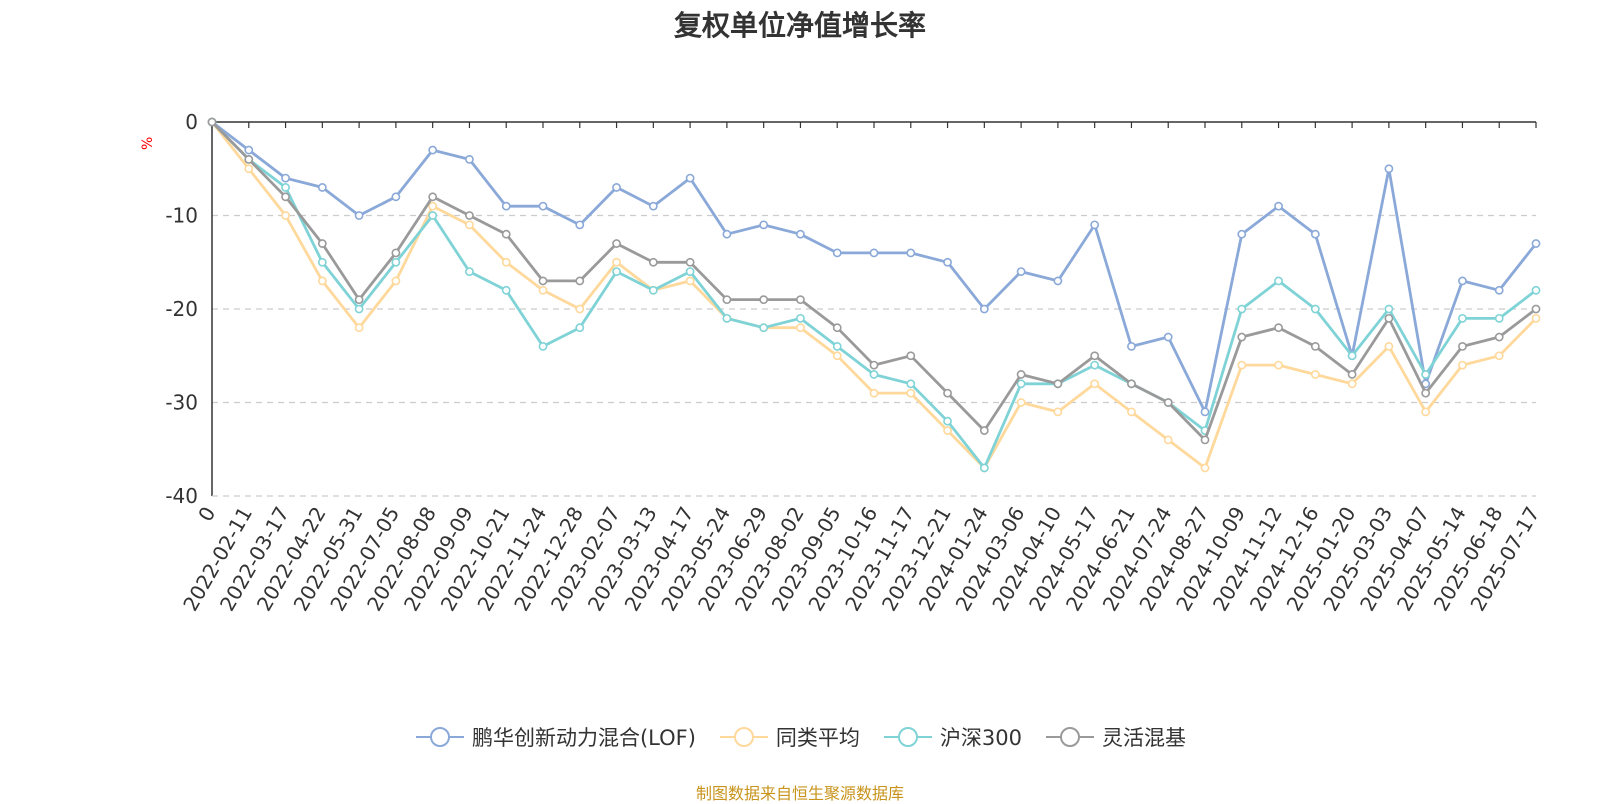 Image resolution: width=1600 pixels, height=804 pixels. I want to click on legend-label: 灵活混基, so click(1144, 738).